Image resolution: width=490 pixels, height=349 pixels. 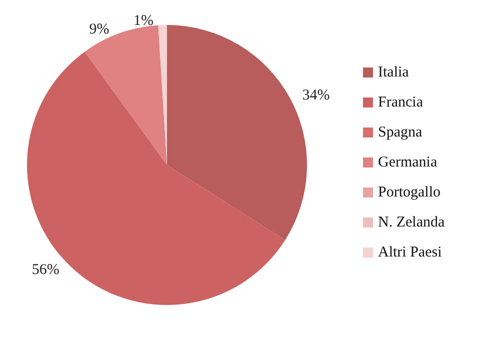 What do you see at coordinates (411, 222) in the screenshot?
I see `legend-label: N. Zelanda` at bounding box center [411, 222].